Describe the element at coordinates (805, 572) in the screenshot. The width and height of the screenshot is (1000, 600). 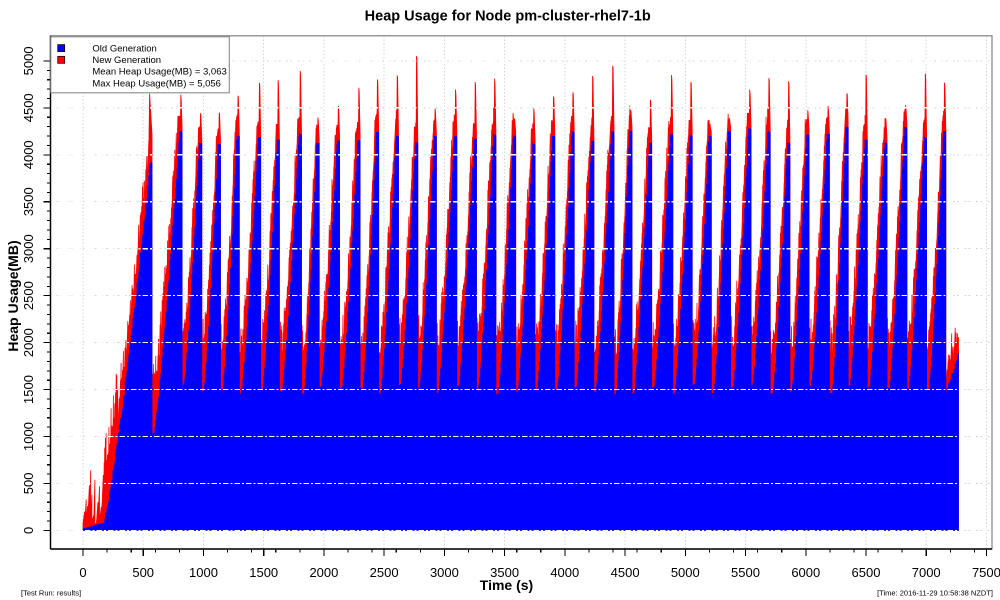
I see `svg-text: 6000` at that location.